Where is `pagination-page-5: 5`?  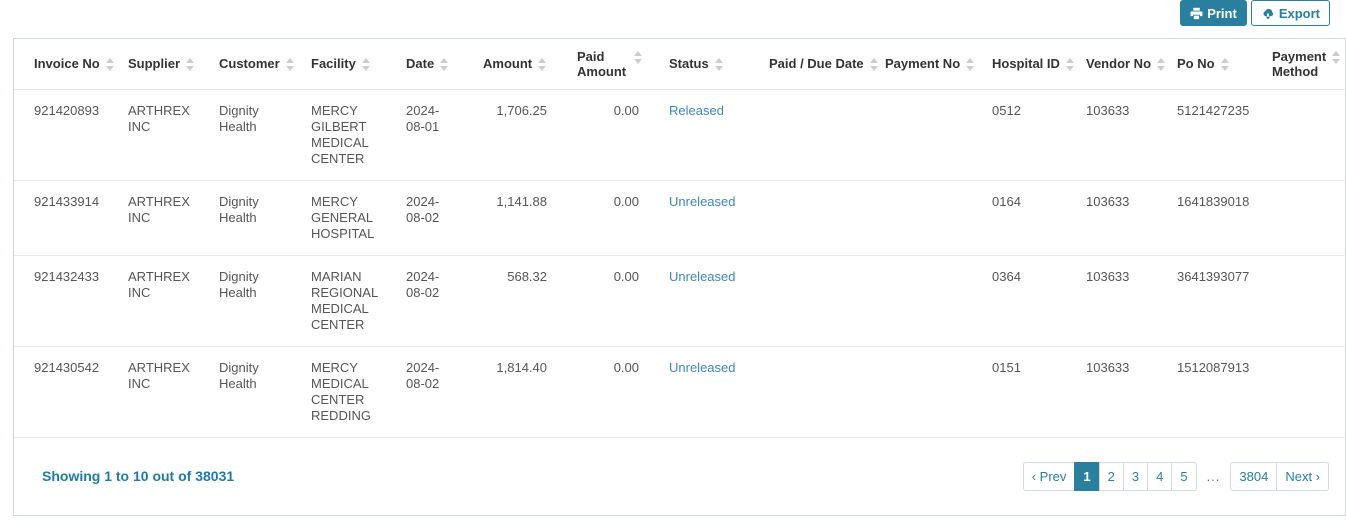 pagination-page-5: 5 is located at coordinates (1184, 476).